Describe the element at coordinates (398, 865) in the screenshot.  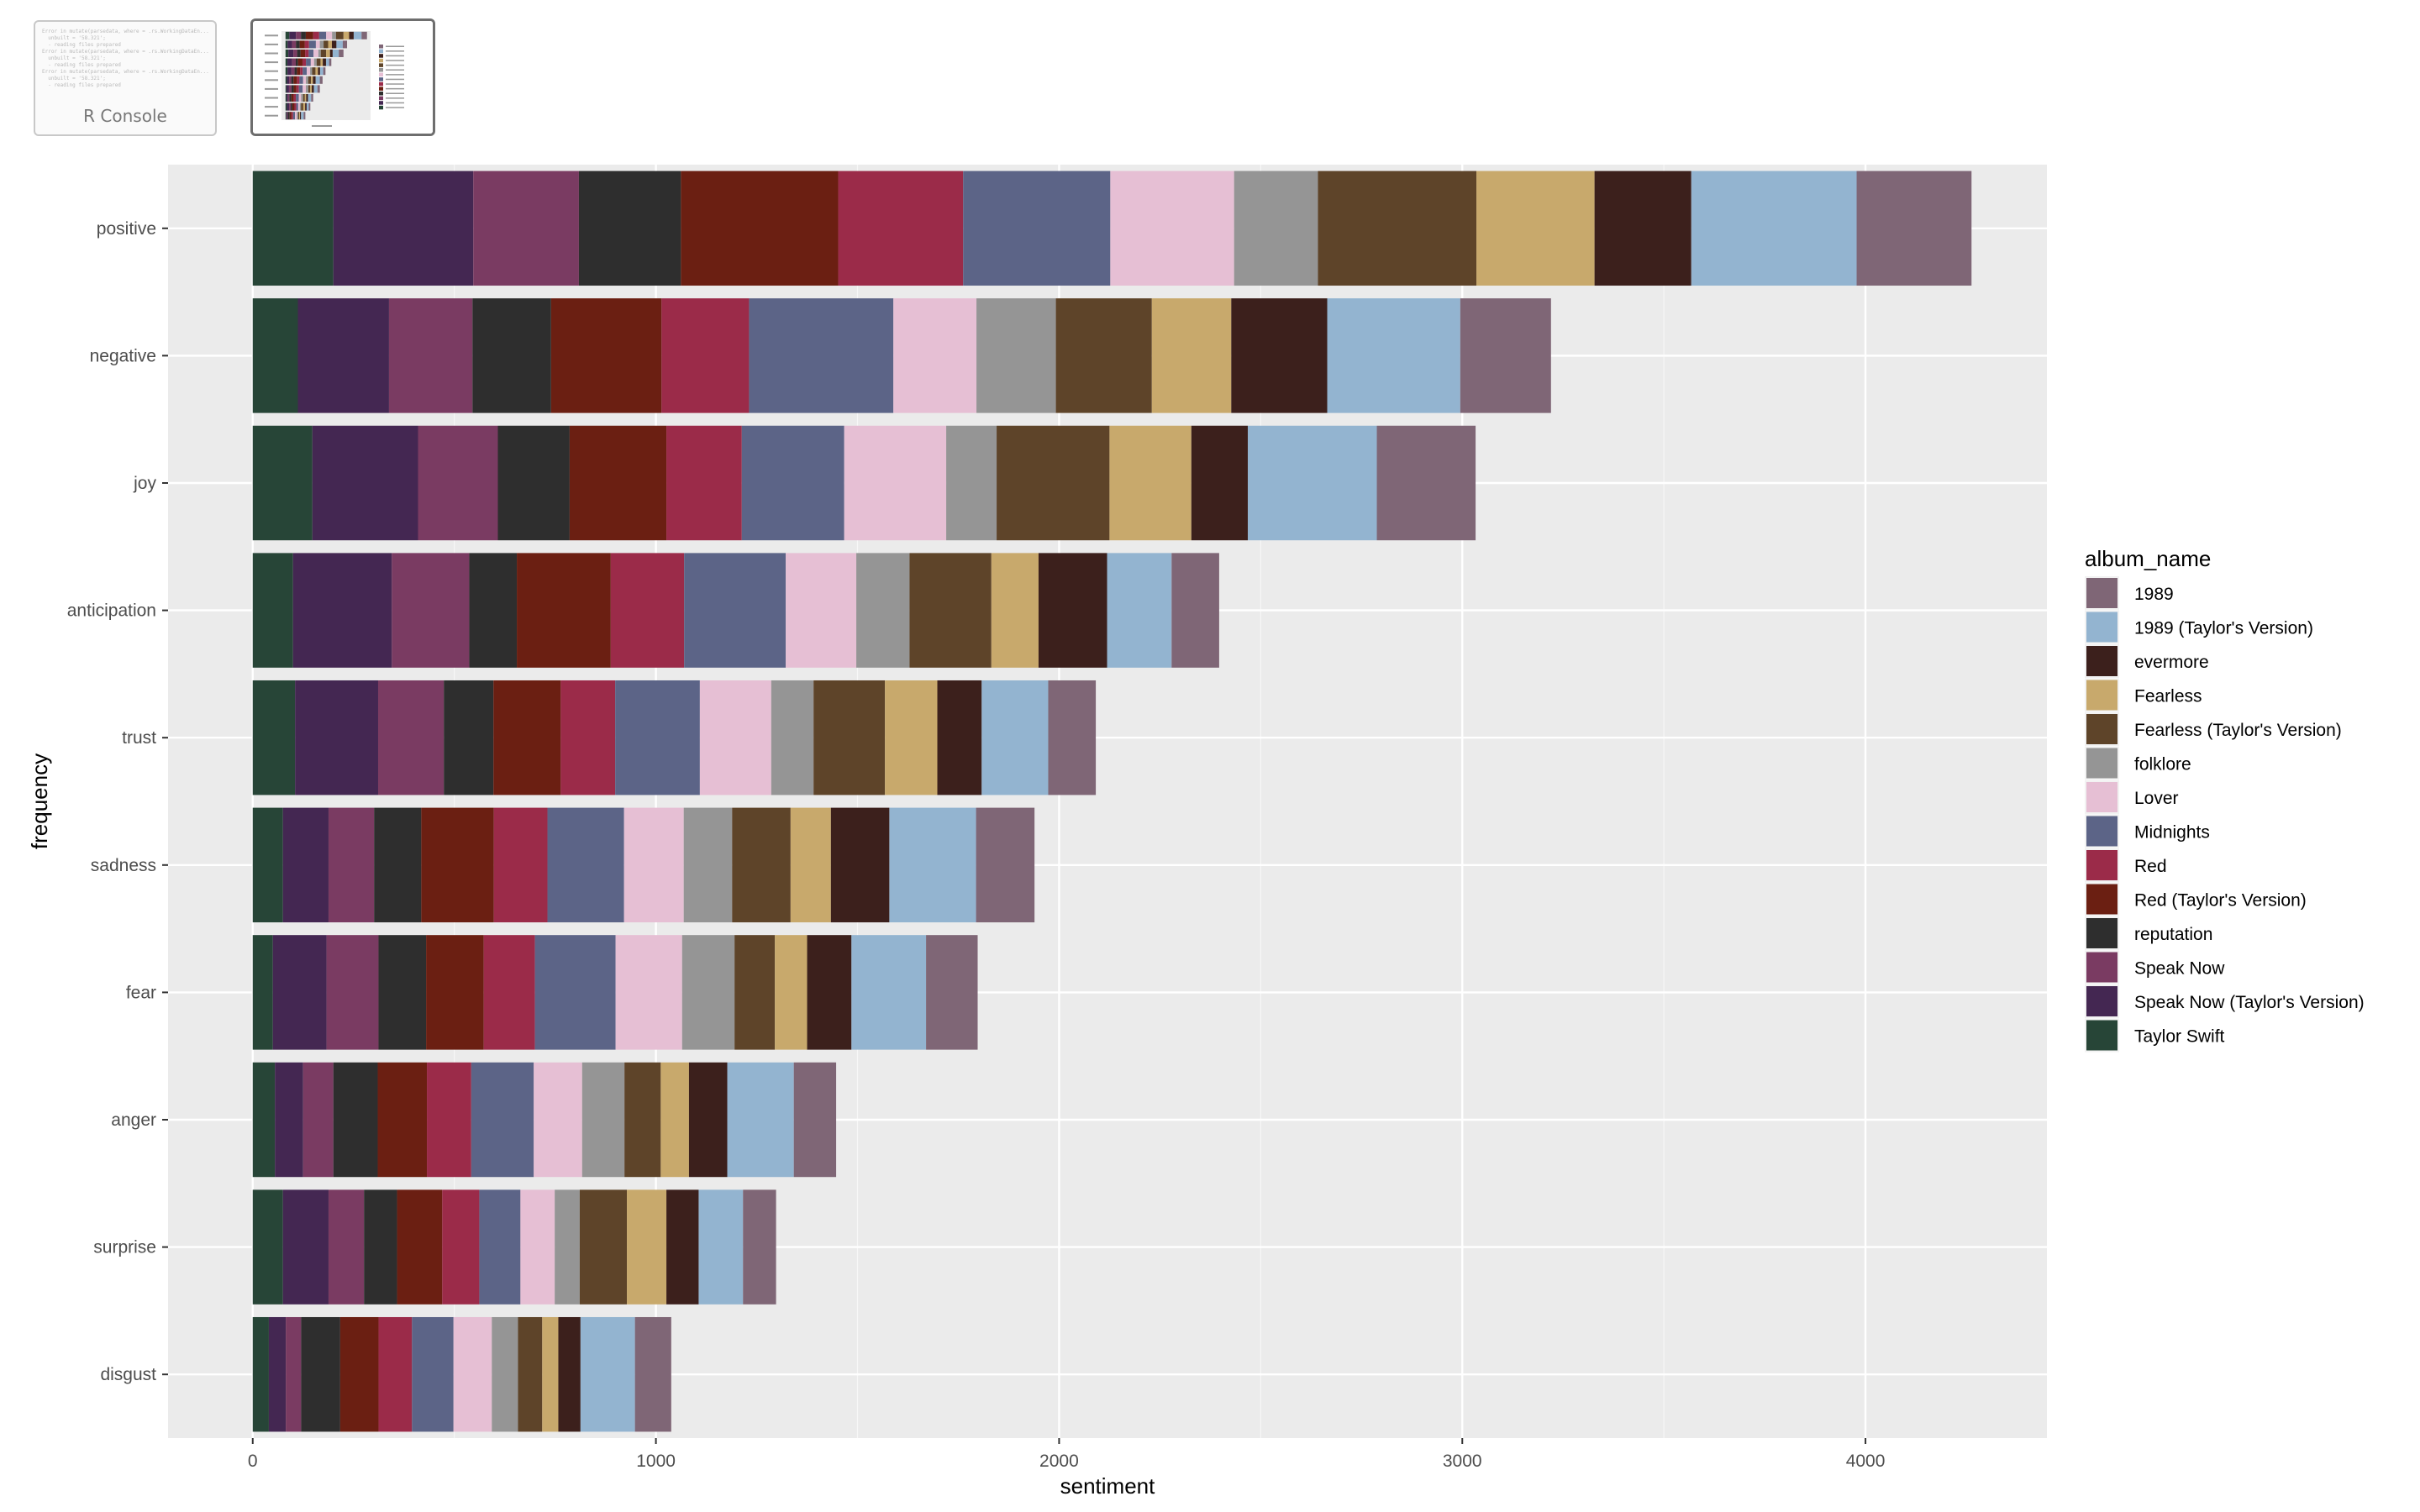
I see `bar-sadness-reputation` at that location.